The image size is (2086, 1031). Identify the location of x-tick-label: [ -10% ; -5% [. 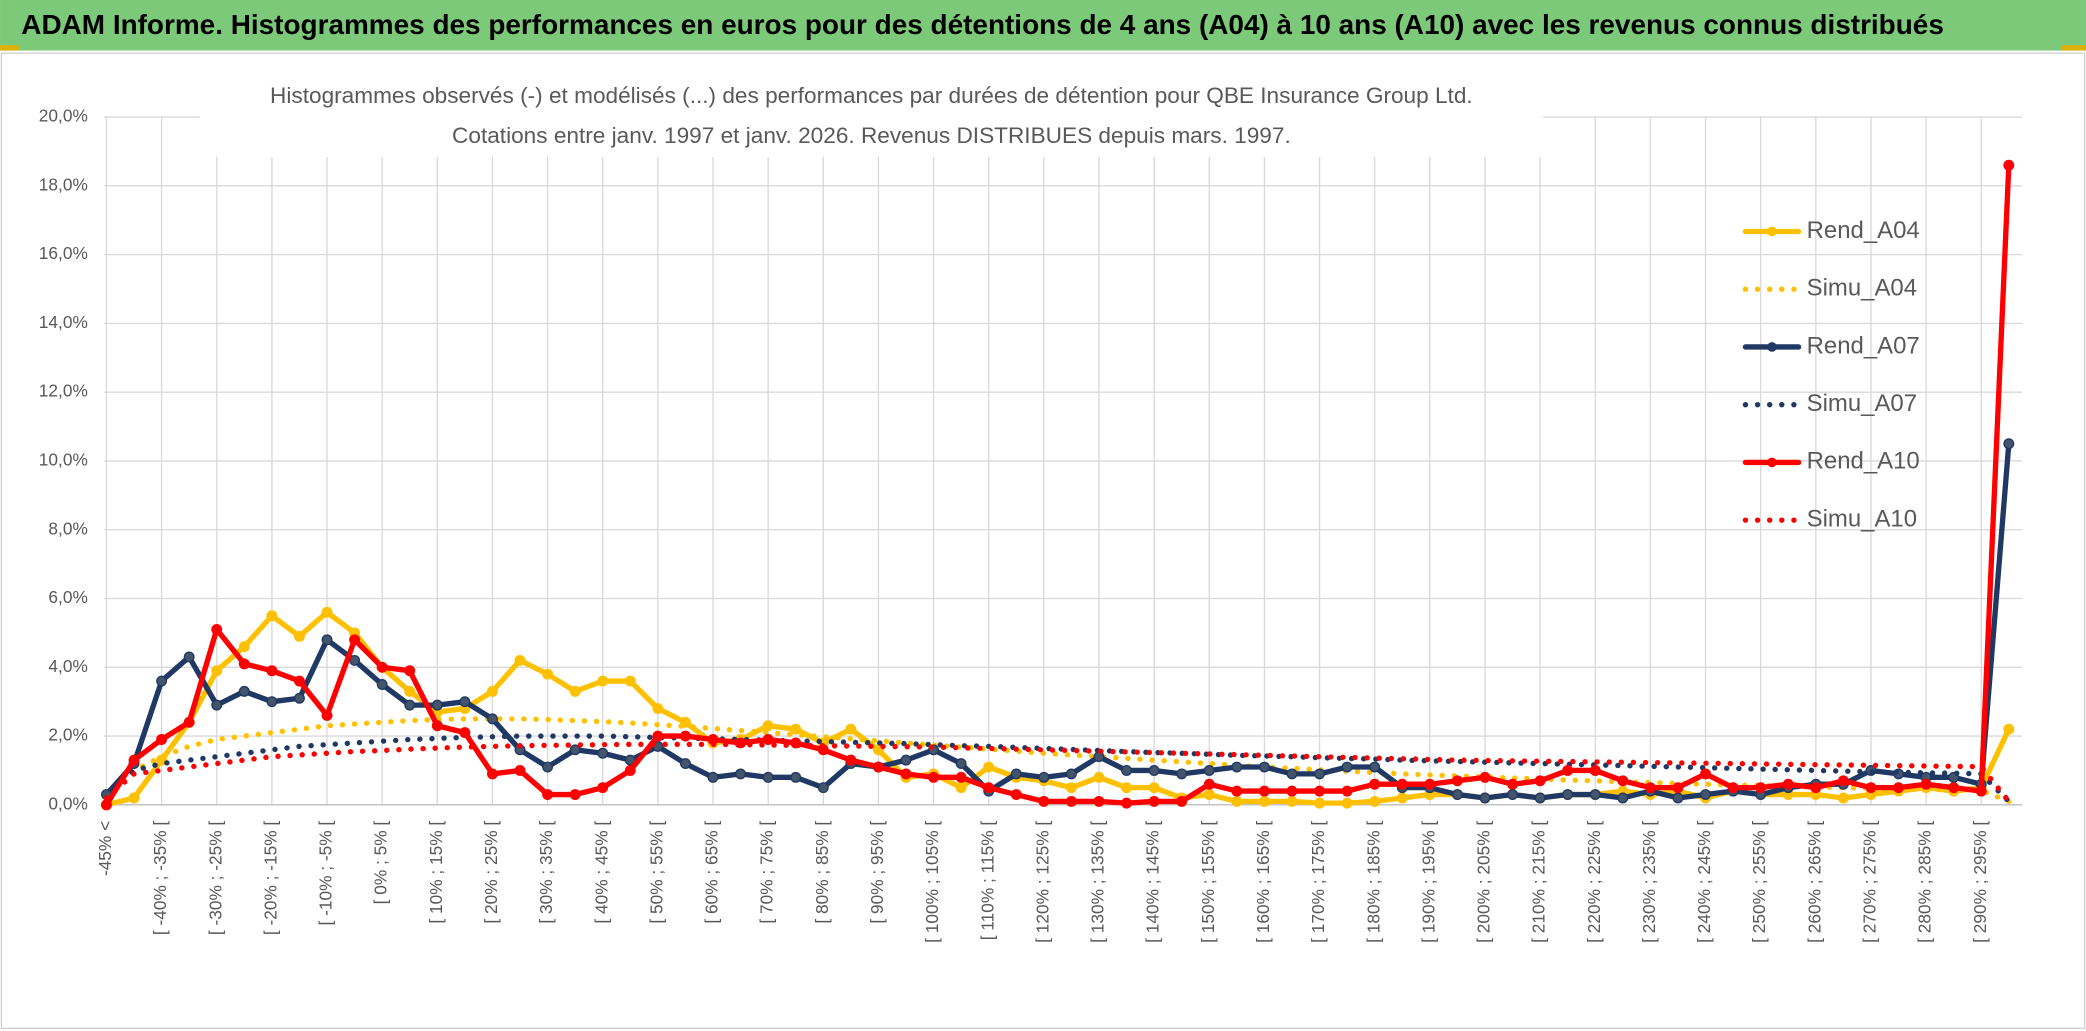
(326, 873).